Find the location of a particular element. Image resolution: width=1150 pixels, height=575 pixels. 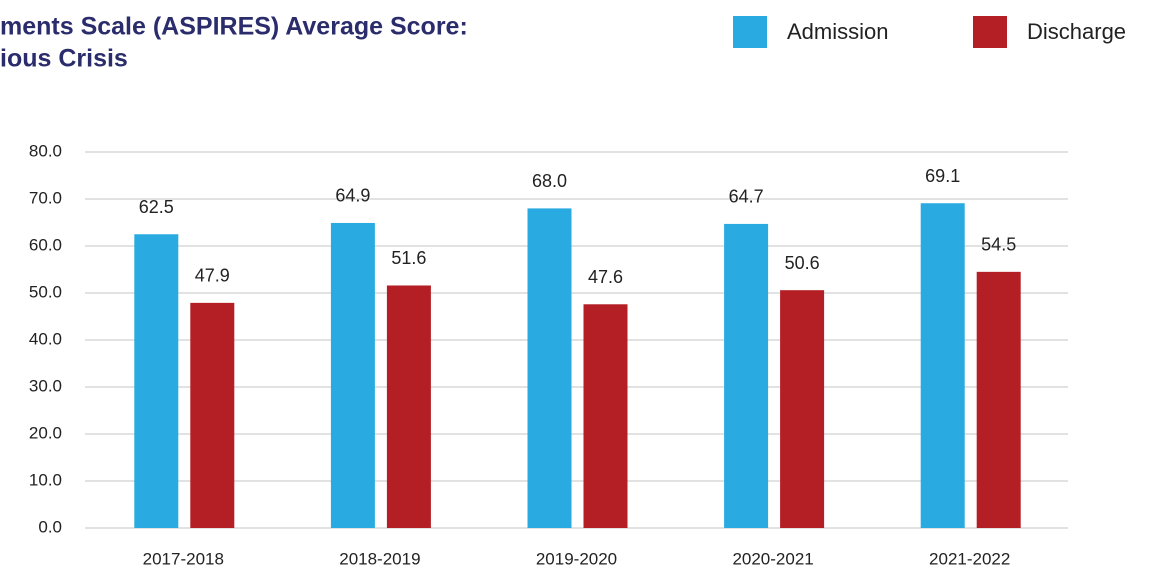

legend-label: Admission is located at coordinates (837, 31).